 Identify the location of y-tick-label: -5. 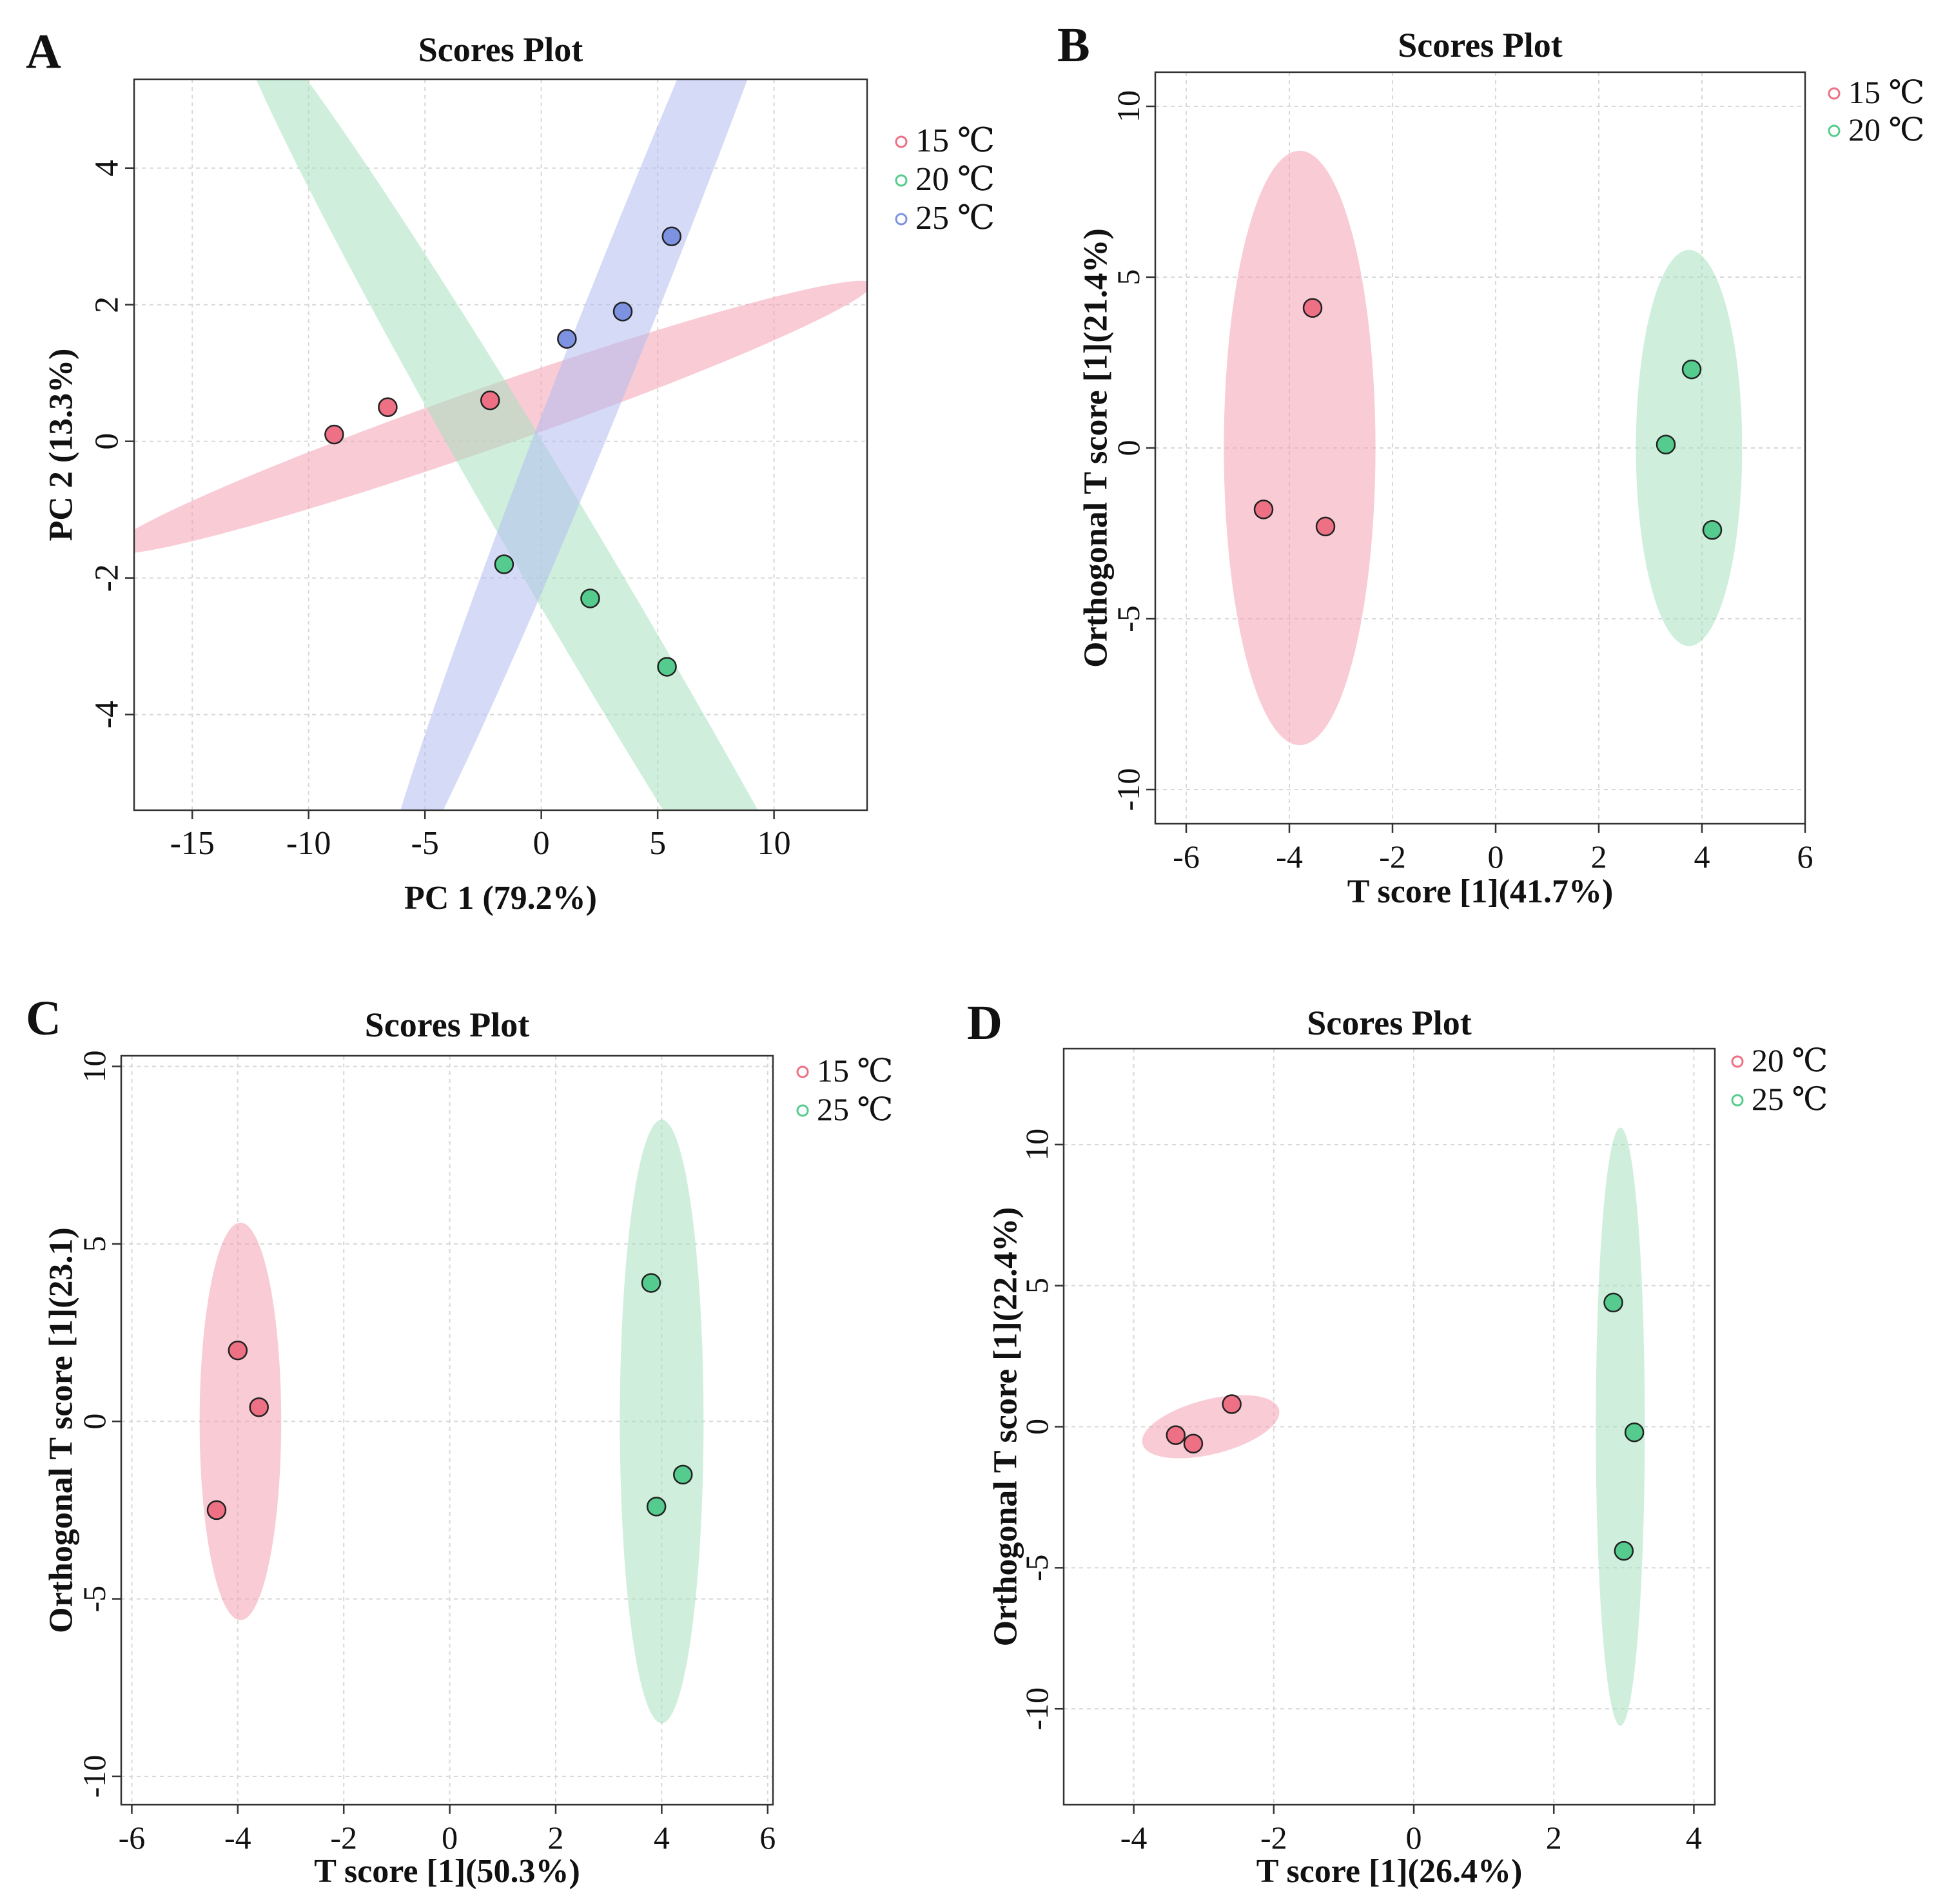
(1128, 618).